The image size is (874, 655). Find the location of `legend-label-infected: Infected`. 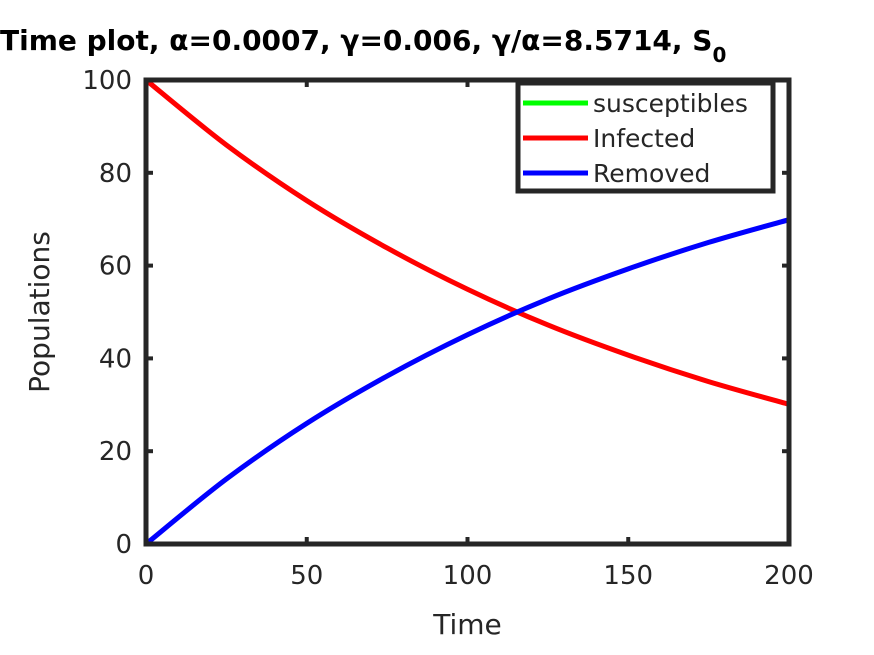

legend-label-infected: Infected is located at coordinates (644, 138).